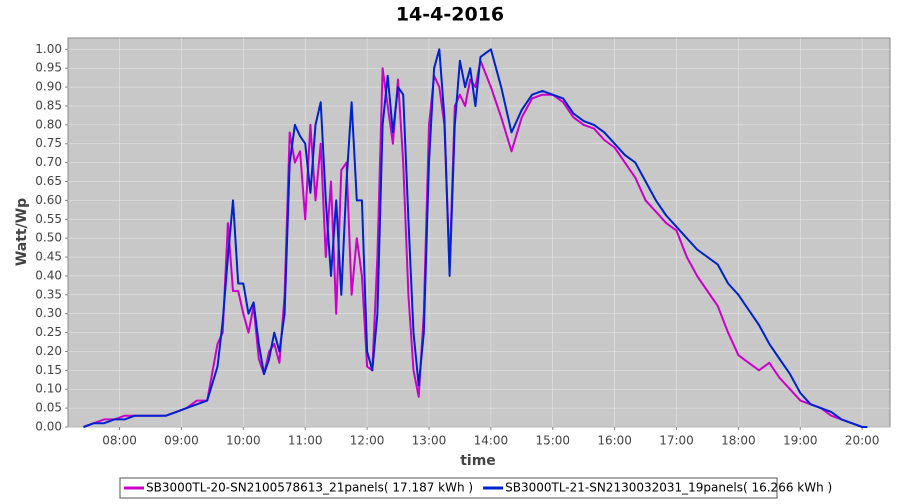 The width and height of the screenshot is (900, 504). What do you see at coordinates (48, 200) in the screenshot?
I see `y-tick-label: 0.60` at bounding box center [48, 200].